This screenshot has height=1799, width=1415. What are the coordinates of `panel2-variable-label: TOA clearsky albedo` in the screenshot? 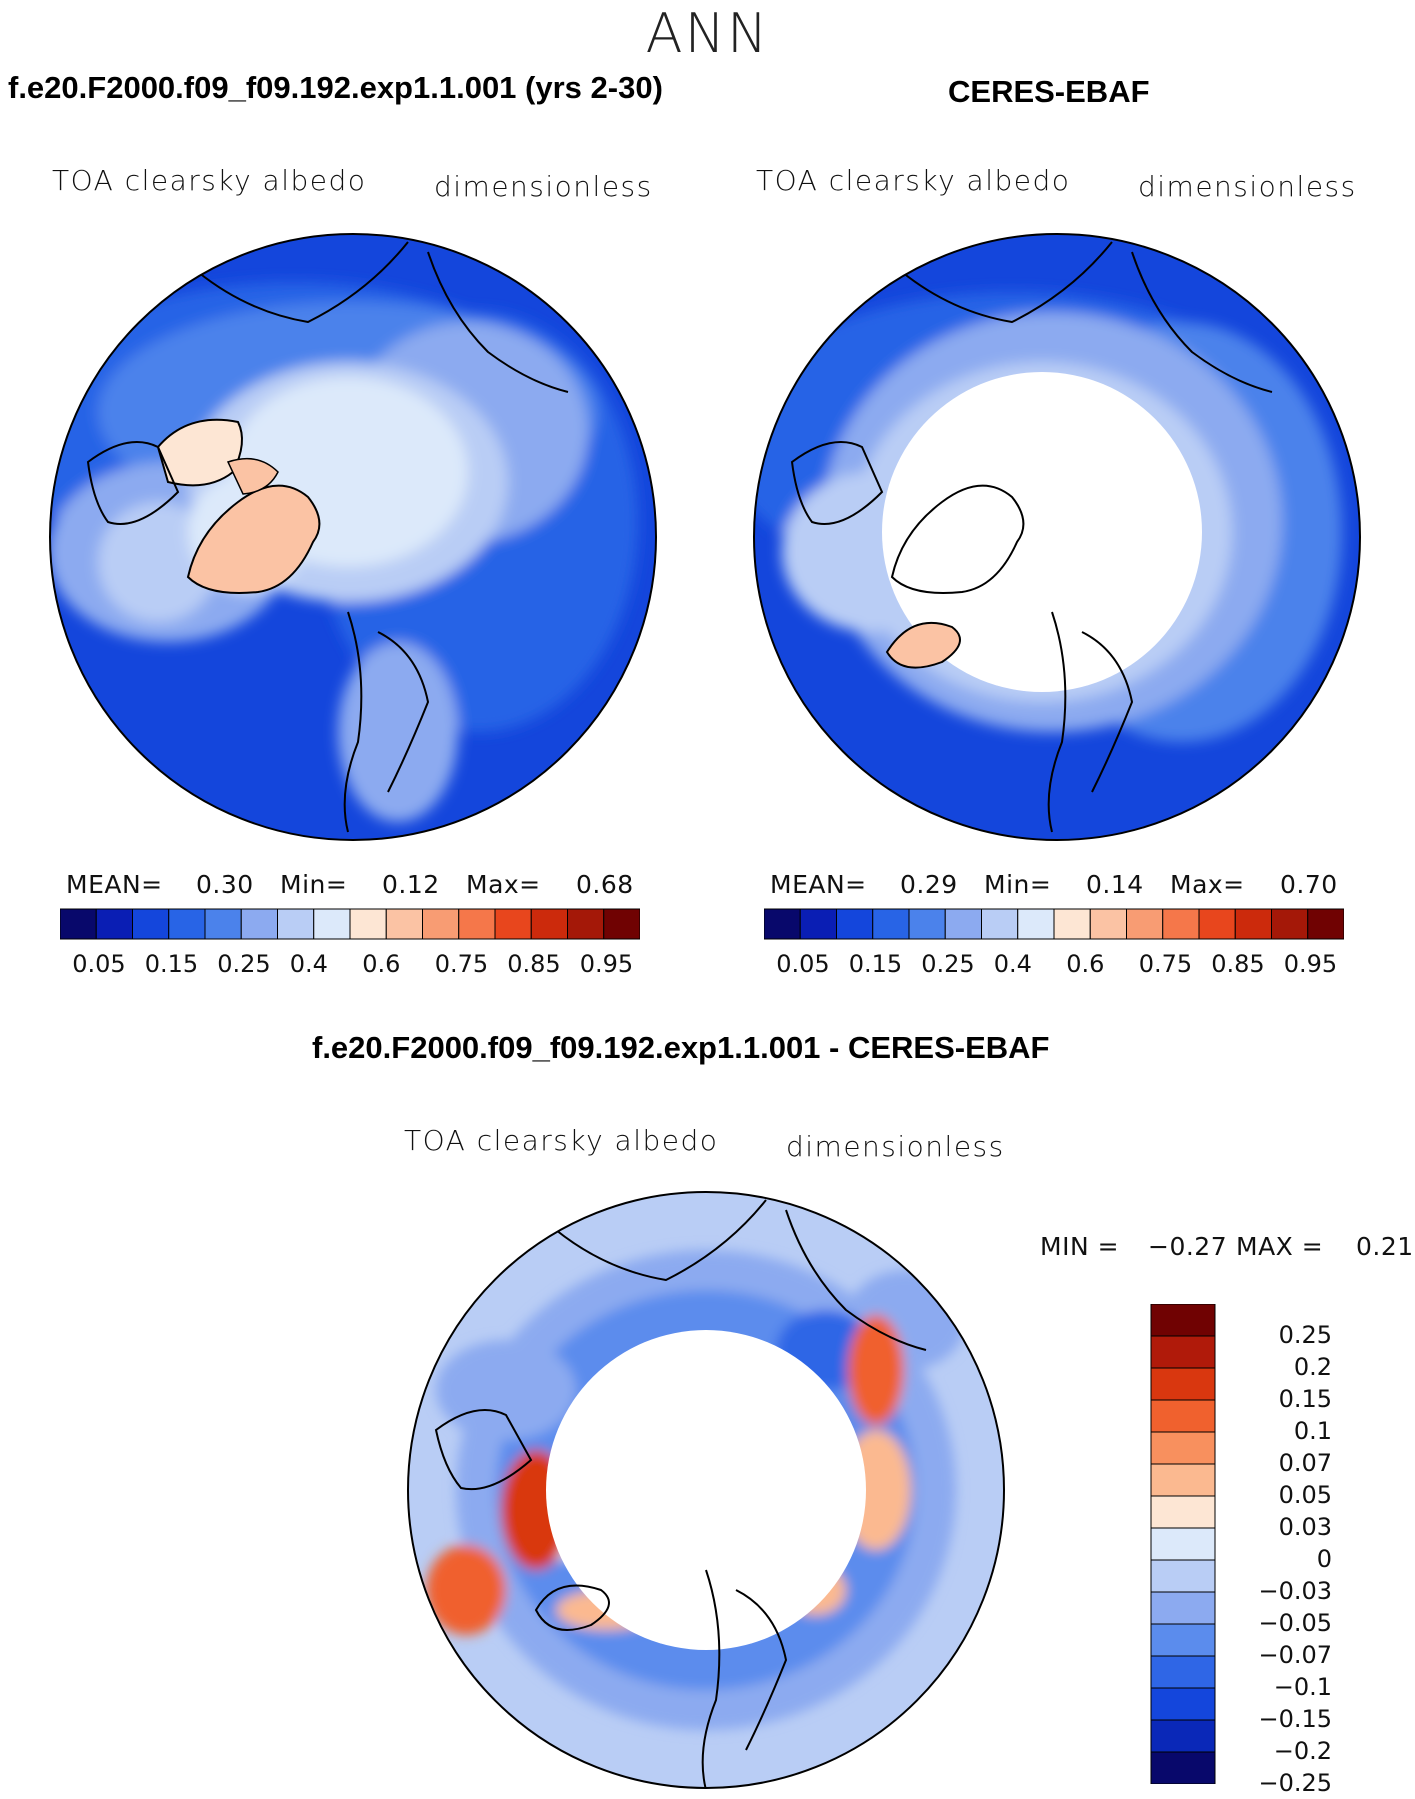 It's located at (913, 180).